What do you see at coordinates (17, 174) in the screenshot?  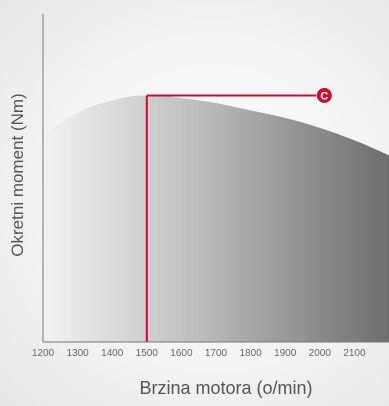 I see `y-axis-label: Okretni moment (Nm)` at bounding box center [17, 174].